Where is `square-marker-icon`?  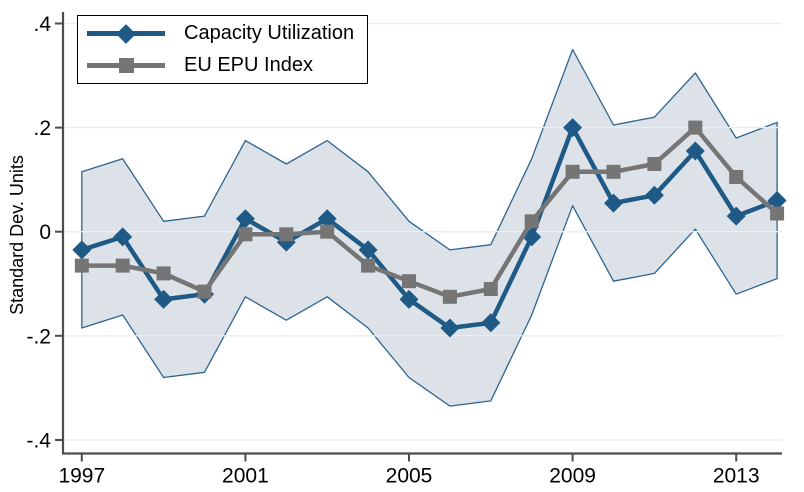
square-marker-icon is located at coordinates (126, 65).